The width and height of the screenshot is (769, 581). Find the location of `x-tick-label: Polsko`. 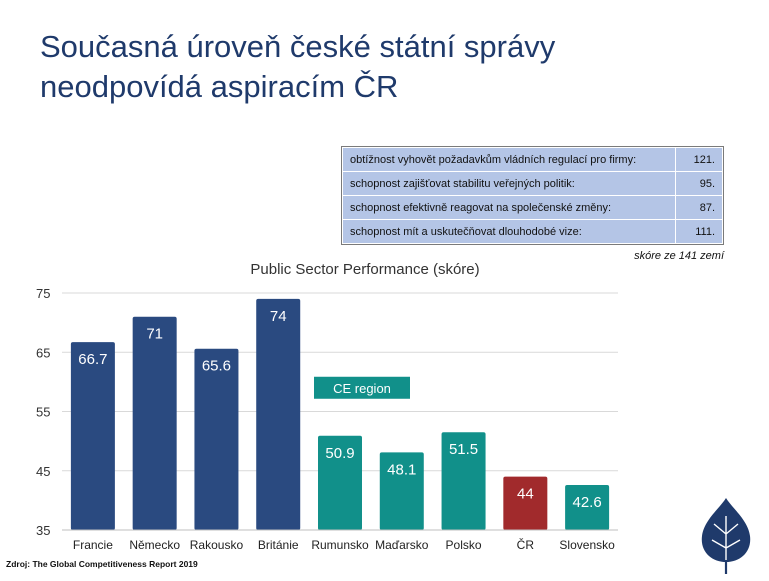

x-tick-label: Polsko is located at coordinates (464, 545).